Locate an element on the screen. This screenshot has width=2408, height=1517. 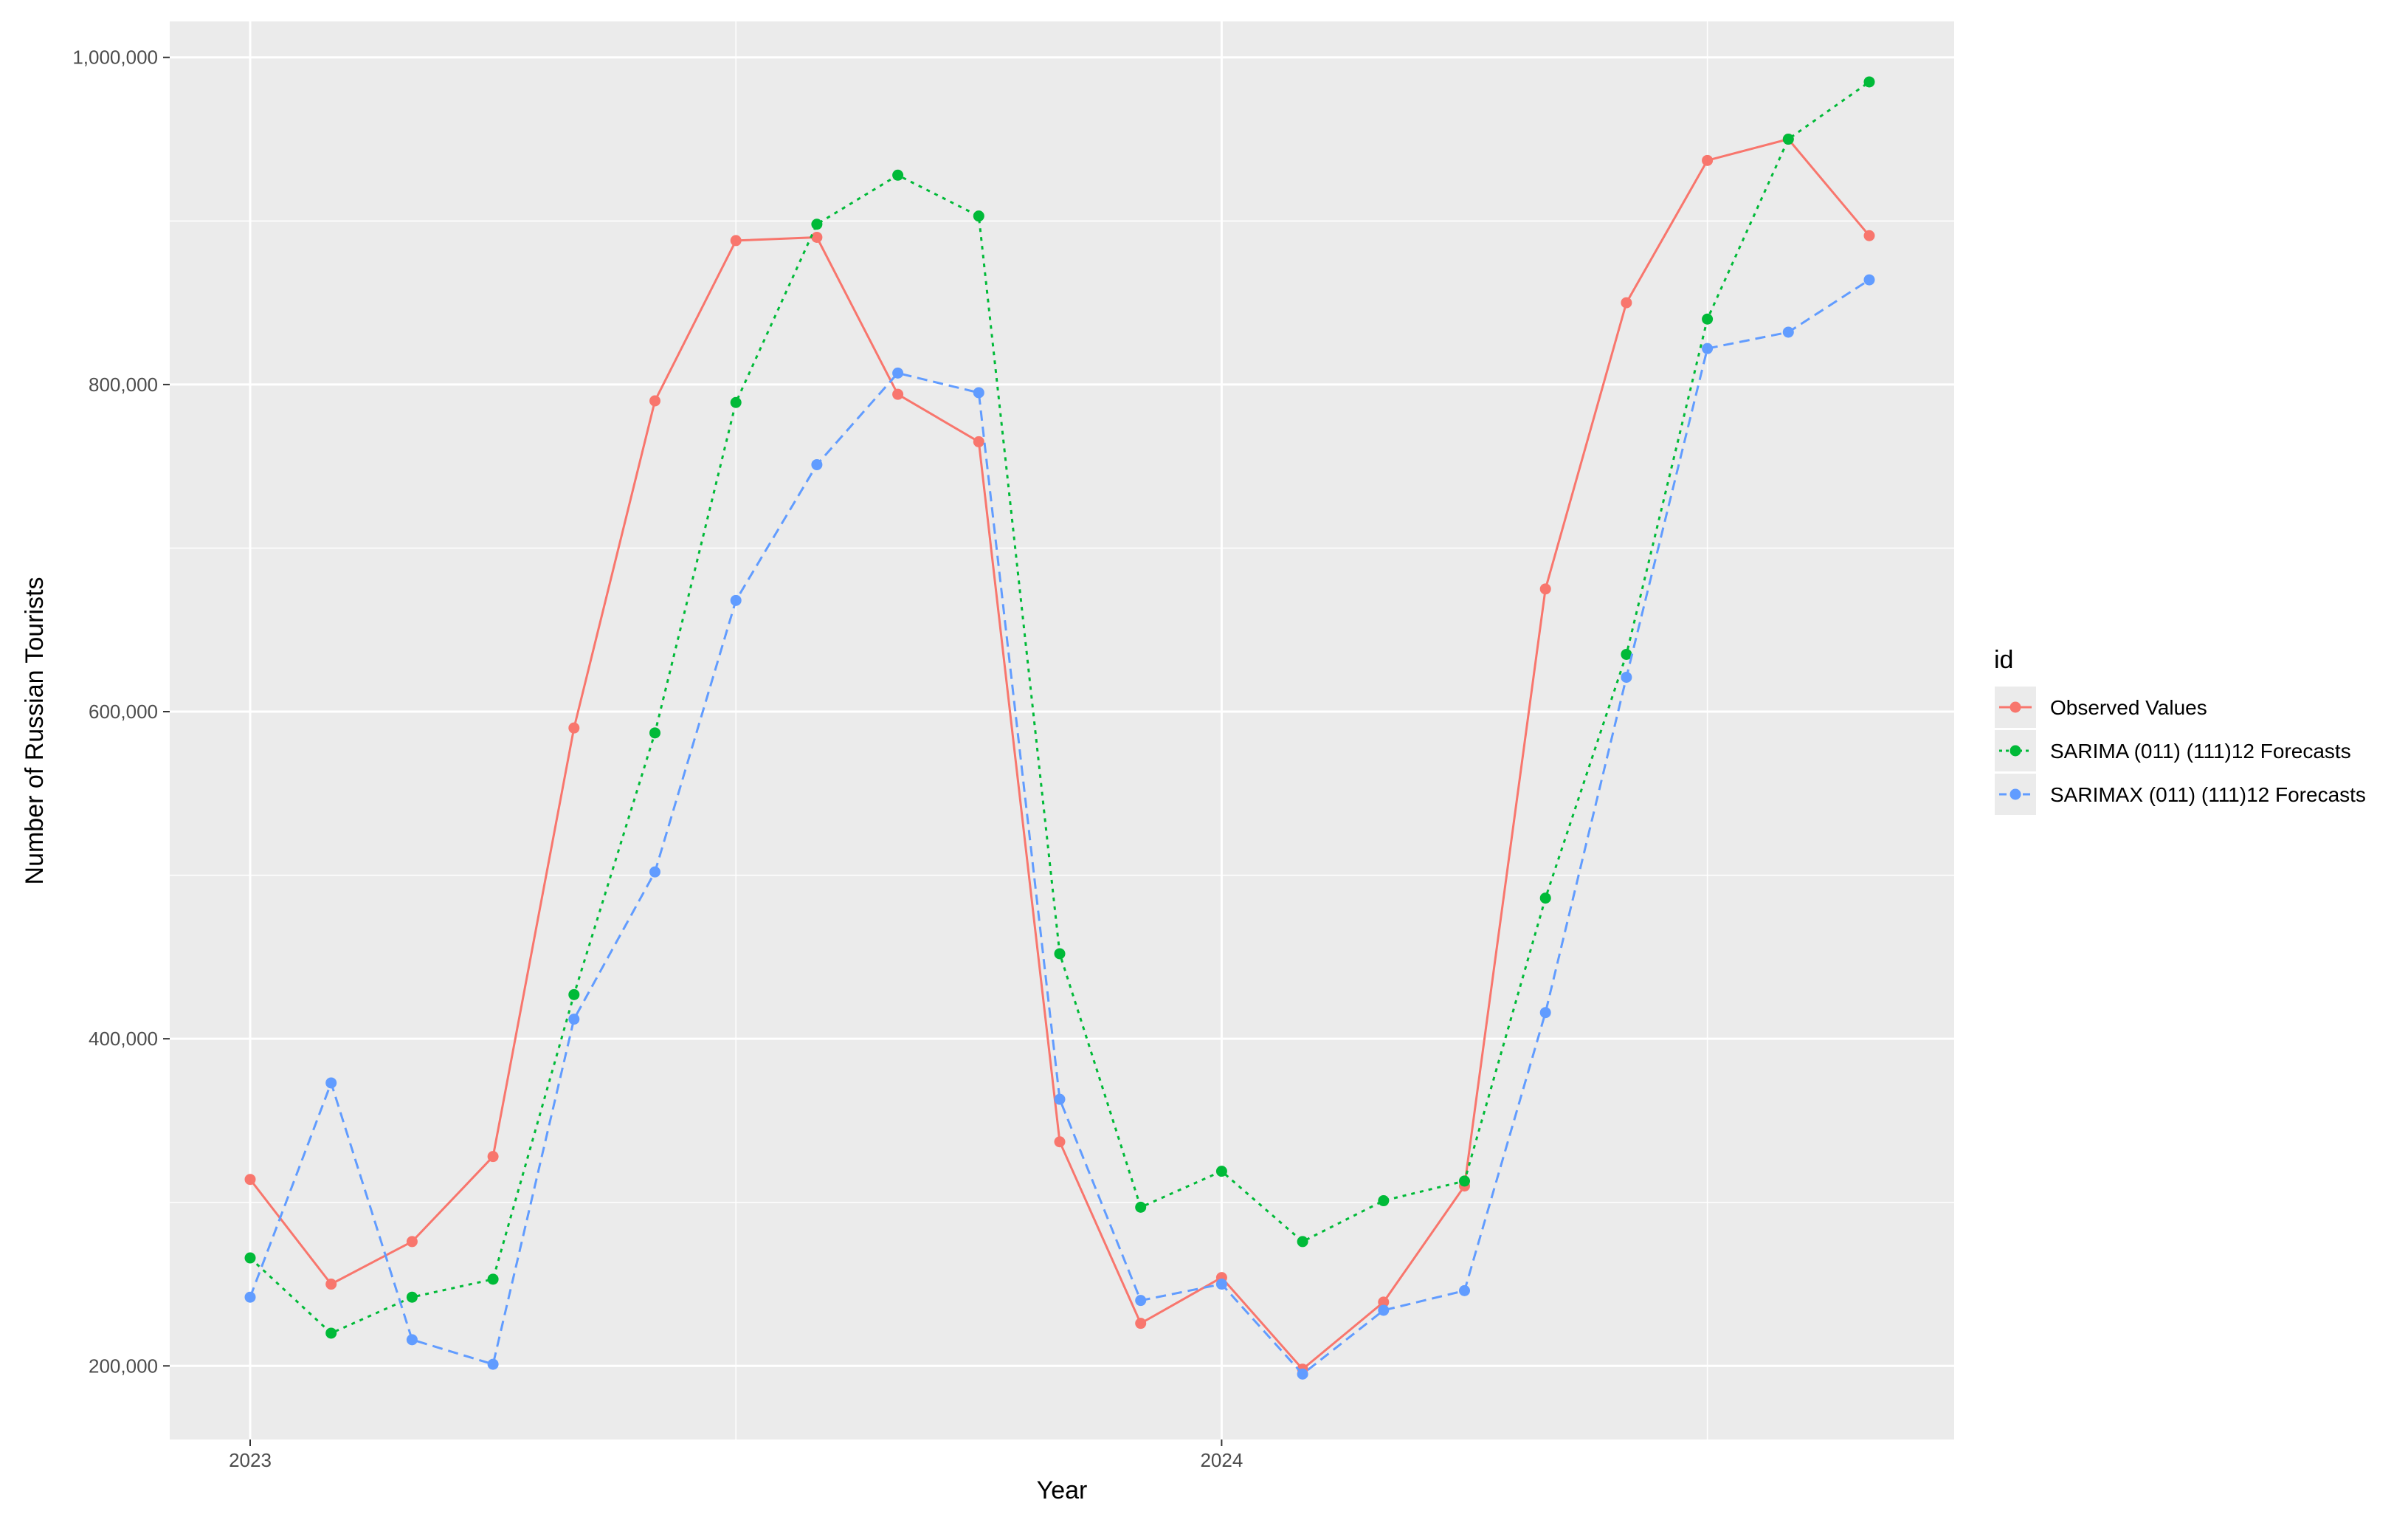
y-tick-label: 200,000 is located at coordinates (124, 1366).